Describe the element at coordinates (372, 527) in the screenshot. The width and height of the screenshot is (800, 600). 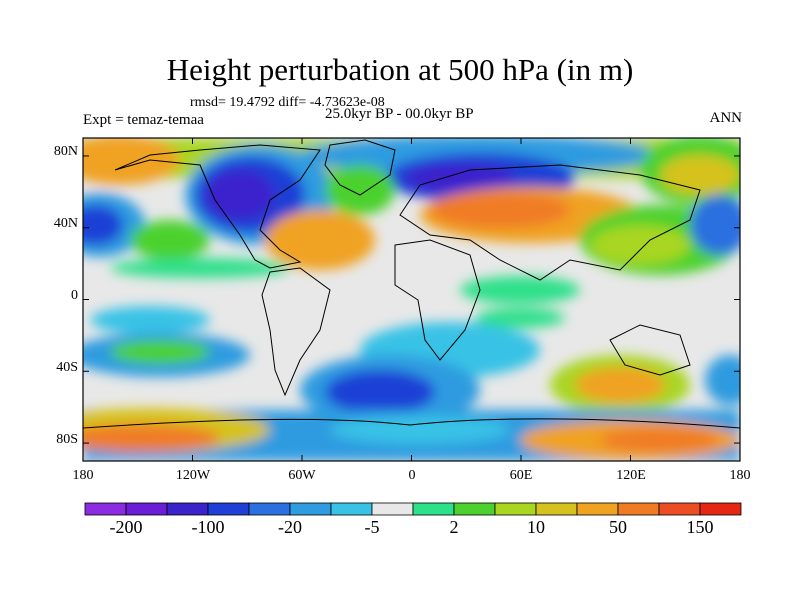
I see `colorbar-label: -5` at that location.